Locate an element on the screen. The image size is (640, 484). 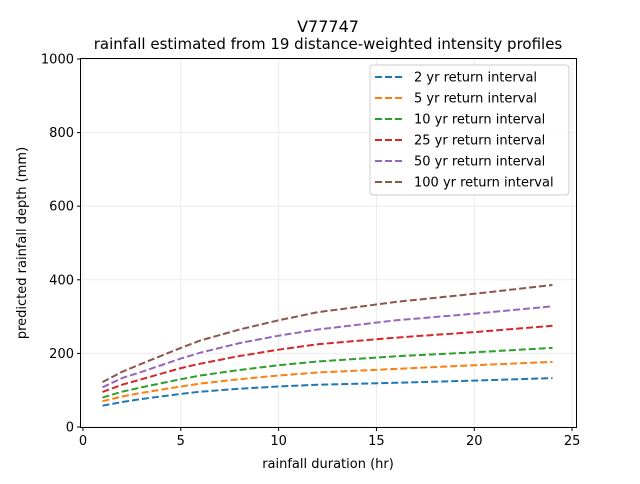
y-axis-label: predicted rainfall depth (mm) is located at coordinates (22, 243).